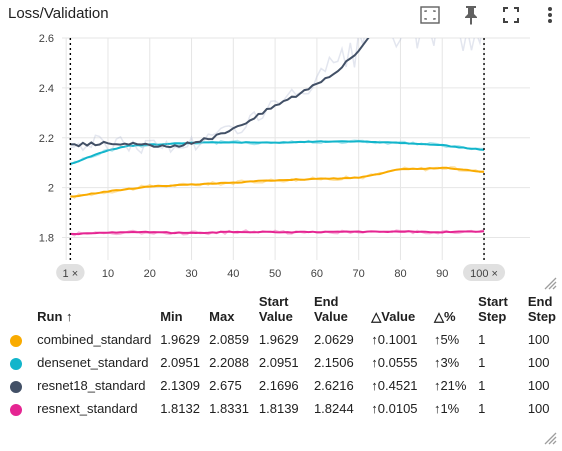  What do you see at coordinates (184, 311) in the screenshot?
I see `col-min: Min` at bounding box center [184, 311].